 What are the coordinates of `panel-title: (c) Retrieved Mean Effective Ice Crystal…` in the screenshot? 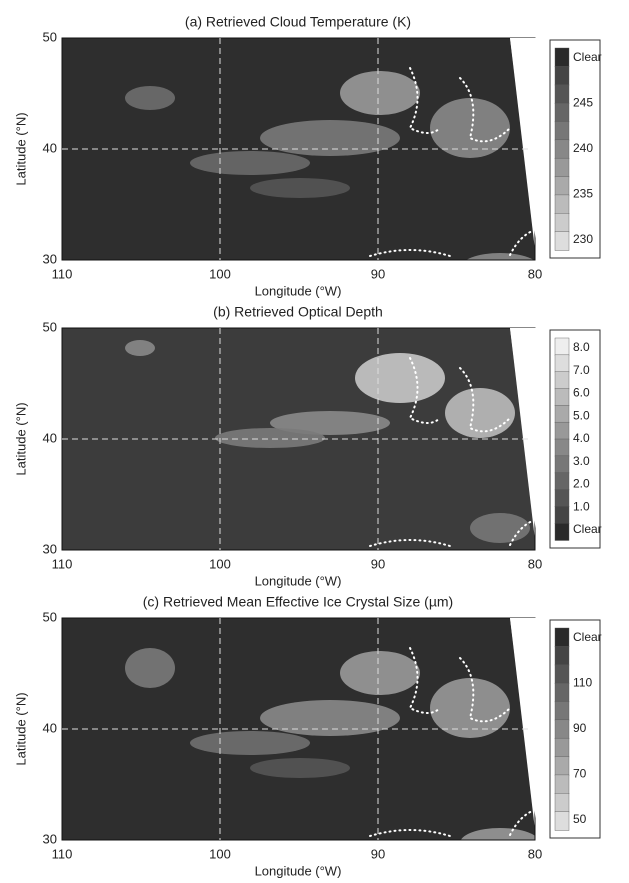 It's located at (298, 602).